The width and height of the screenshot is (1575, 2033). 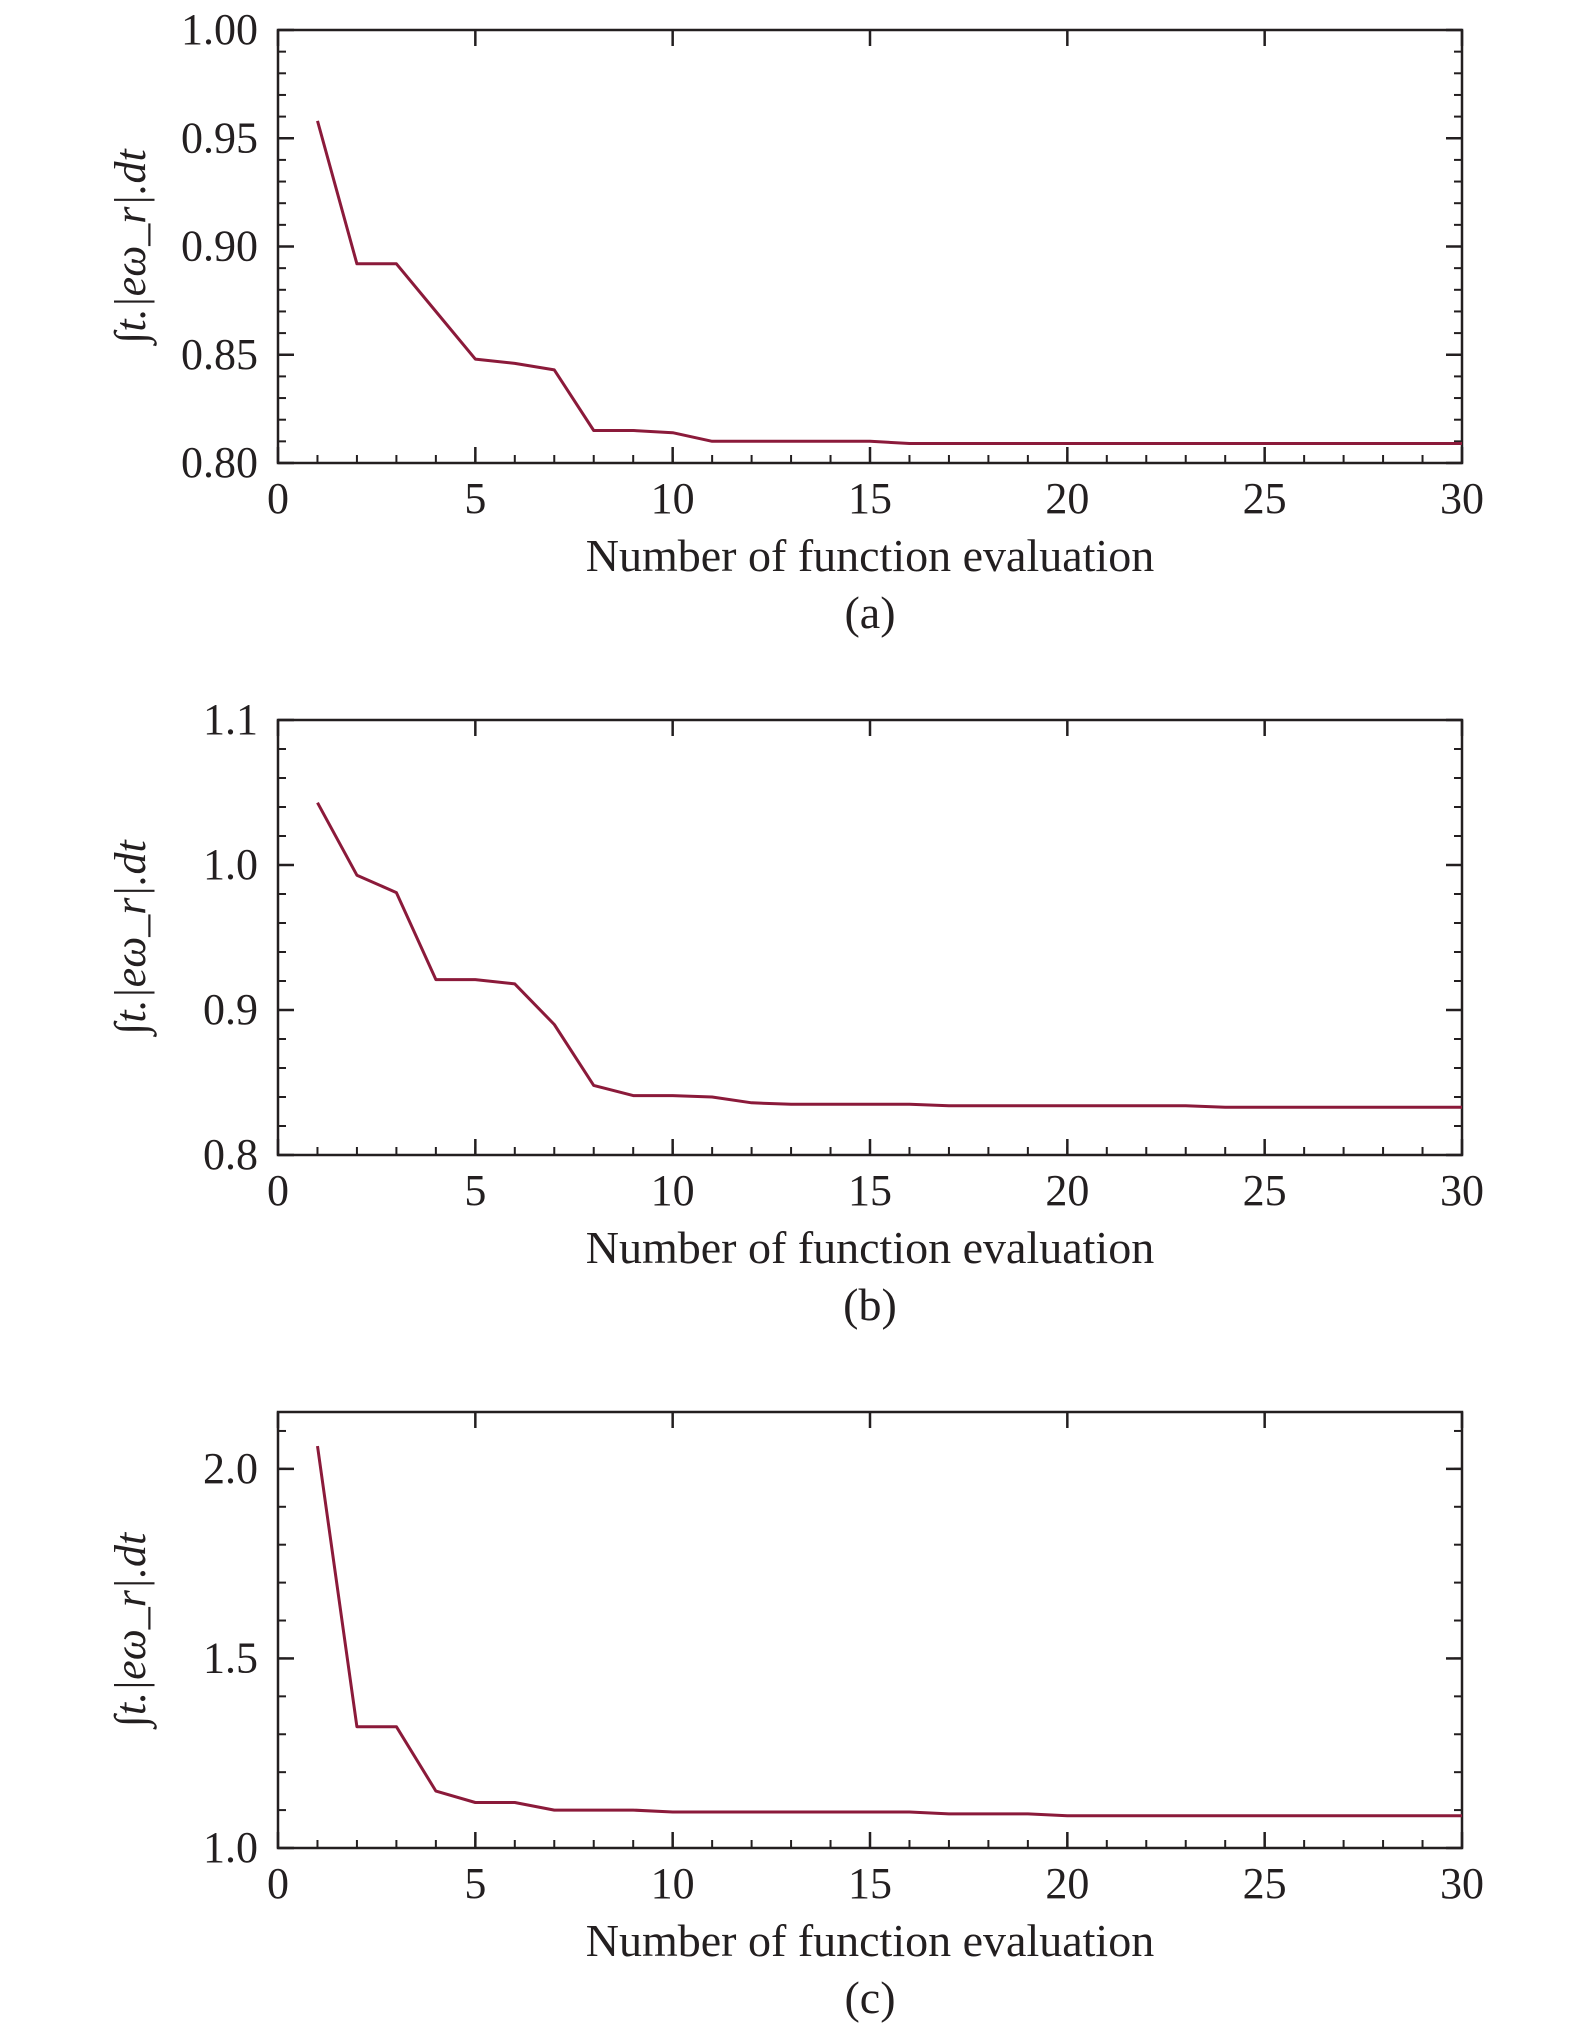 What do you see at coordinates (869, 1997) in the screenshot?
I see `panel-label: (c)` at bounding box center [869, 1997].